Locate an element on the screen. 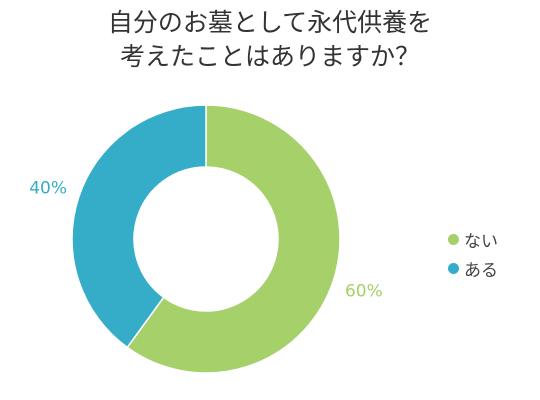 The image size is (540, 400). chart-legend: ない ある is located at coordinates (473, 254).